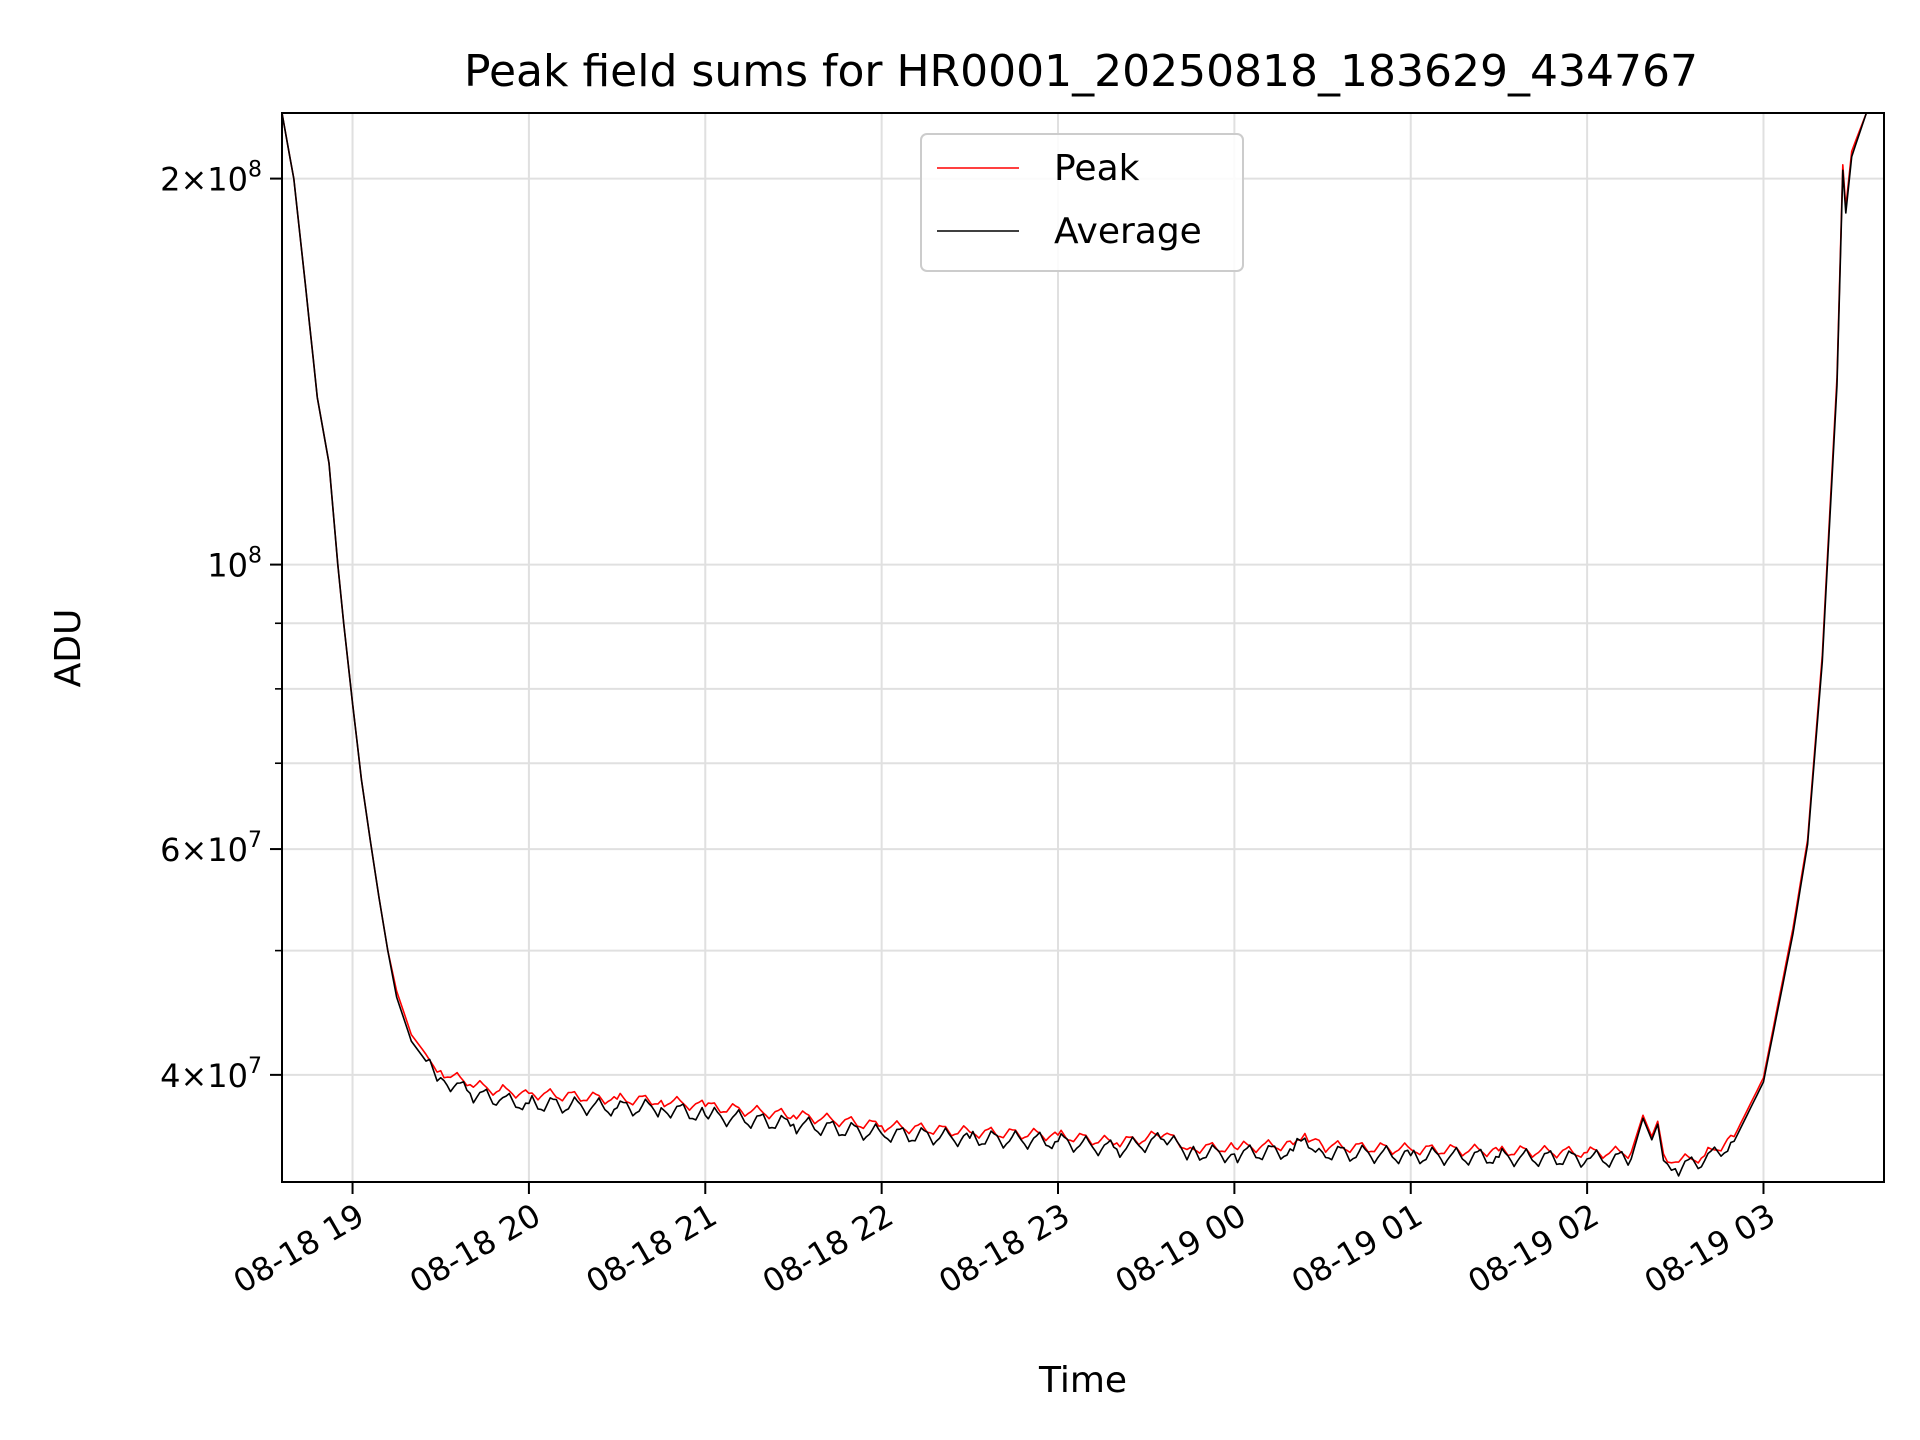 The image size is (1920, 1440). Describe the element at coordinates (1097, 168) in the screenshot. I see `legend-label-peak: Peak` at that location.